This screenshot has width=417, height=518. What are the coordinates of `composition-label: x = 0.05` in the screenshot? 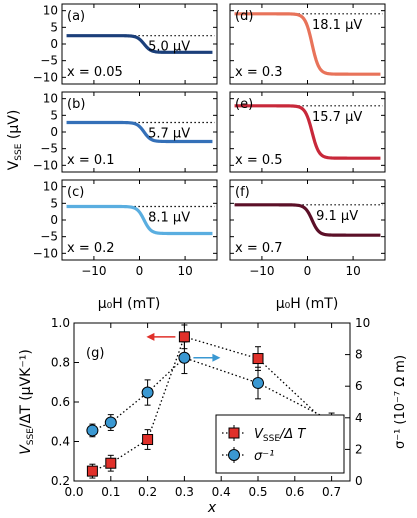 It's located at (95, 72).